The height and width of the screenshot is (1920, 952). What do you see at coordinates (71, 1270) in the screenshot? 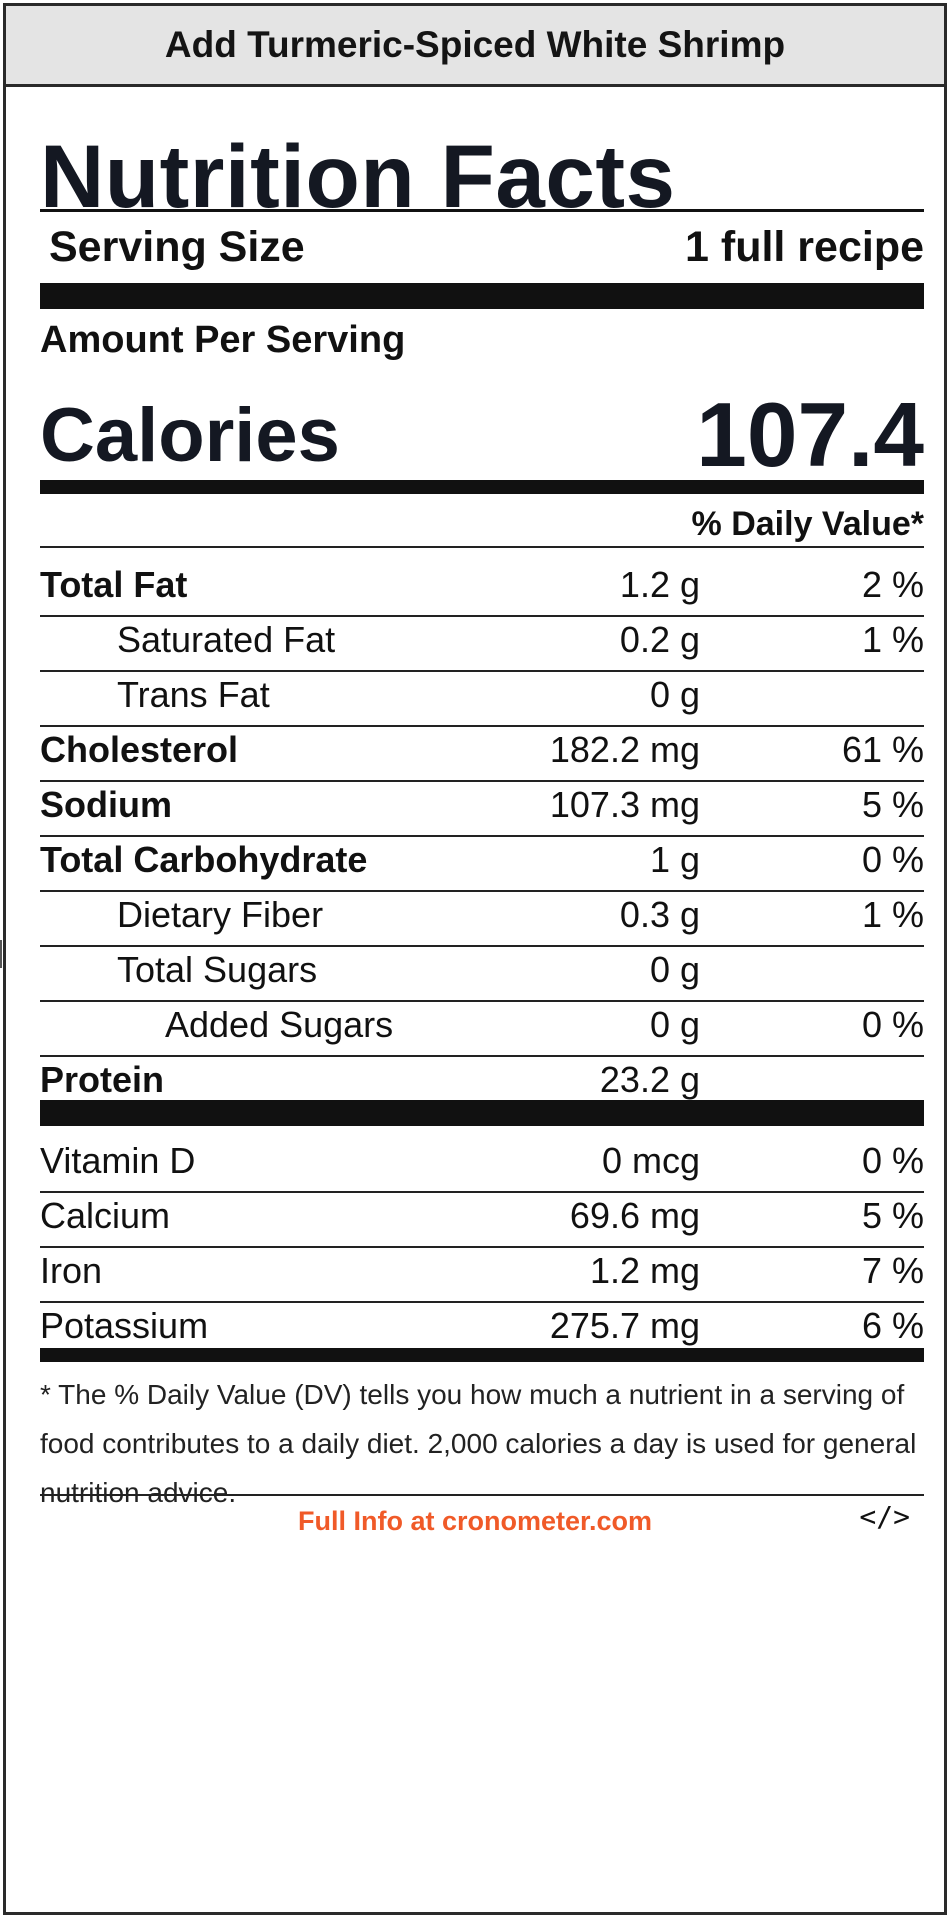
I see `vitamin-name: Iron` at bounding box center [71, 1270].